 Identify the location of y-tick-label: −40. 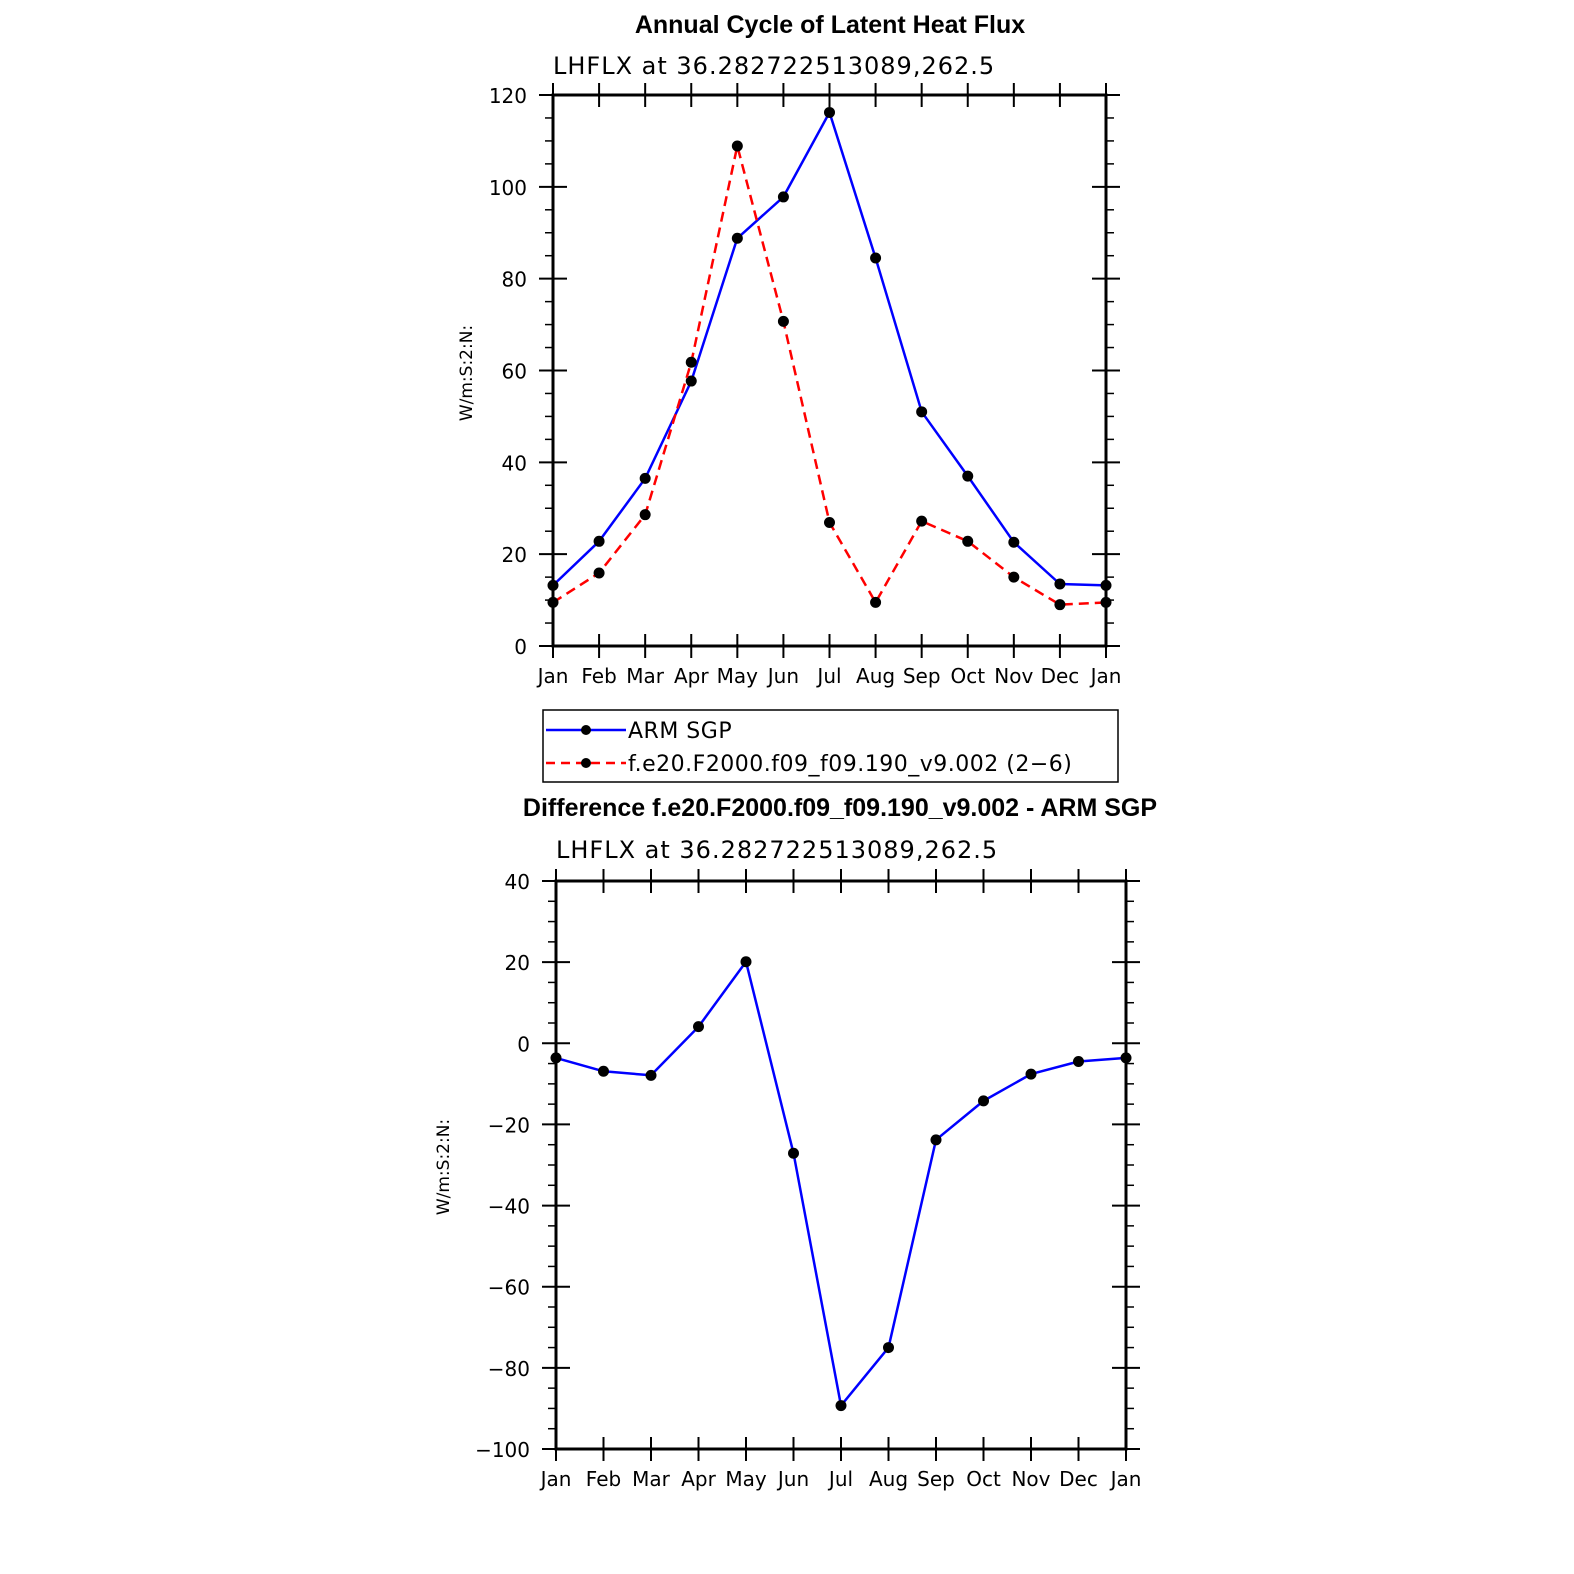
(509, 1207).